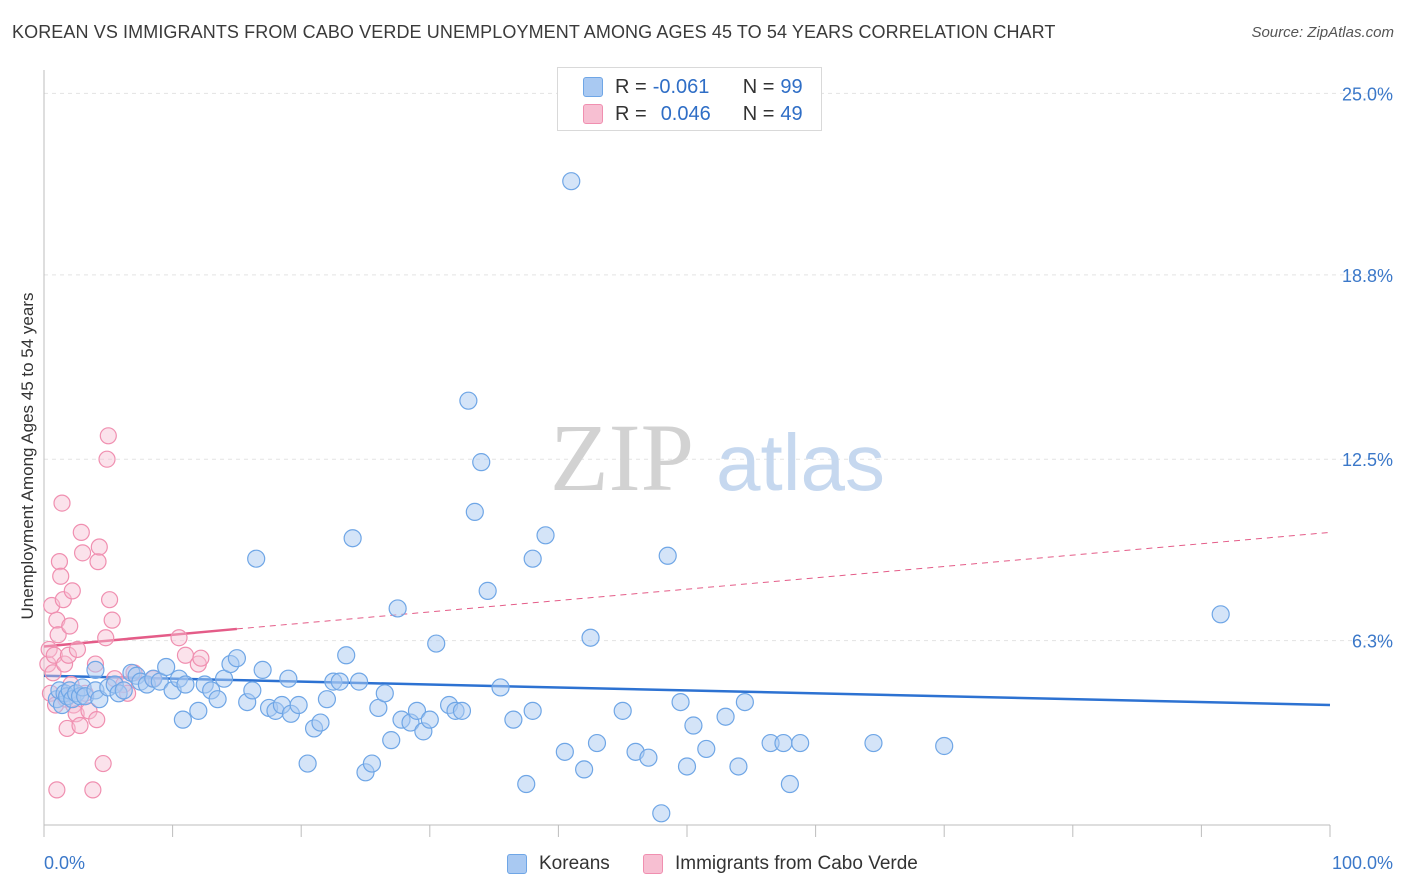  What do you see at coordinates (796, 863) in the screenshot?
I see `bottom-legend-label-cabo: Immigrants from Cabo Verde` at bounding box center [796, 863].